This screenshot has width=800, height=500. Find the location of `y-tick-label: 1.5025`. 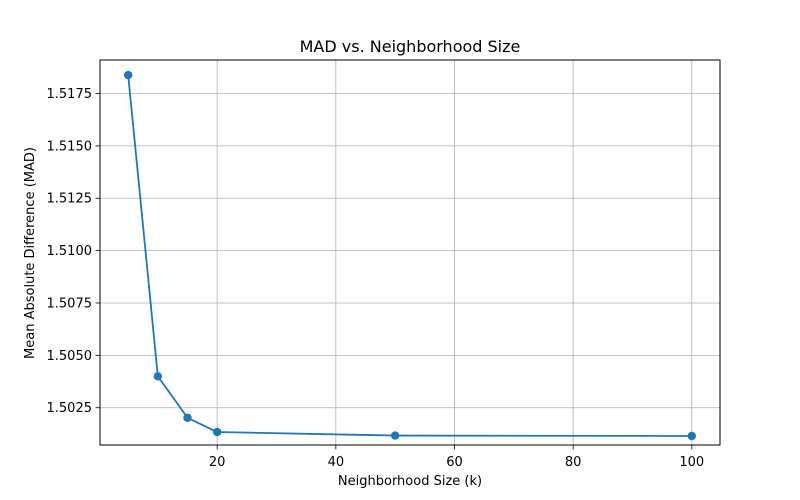

y-tick-label: 1.5025 is located at coordinates (70, 408).